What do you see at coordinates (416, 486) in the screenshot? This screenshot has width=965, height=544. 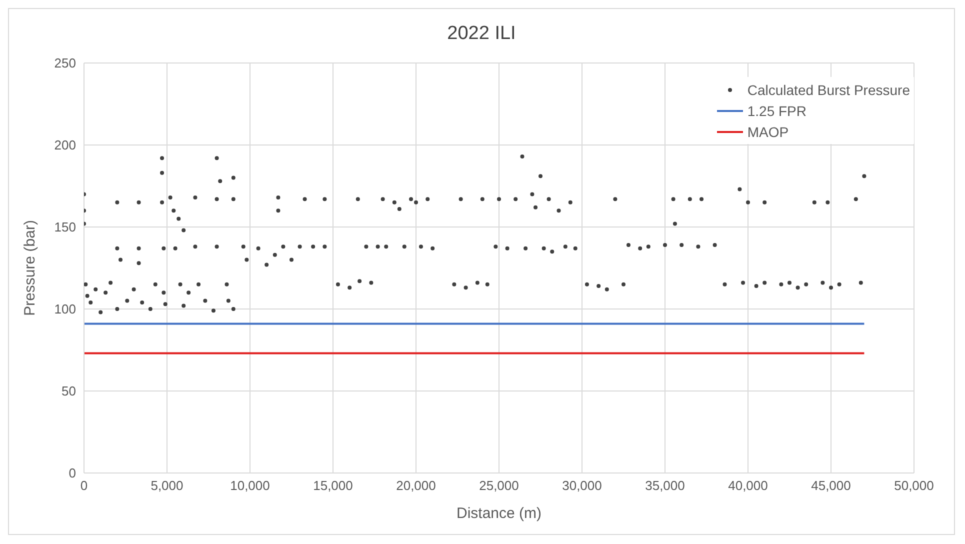 I see `x-tick-label: 20,000` at bounding box center [416, 486].